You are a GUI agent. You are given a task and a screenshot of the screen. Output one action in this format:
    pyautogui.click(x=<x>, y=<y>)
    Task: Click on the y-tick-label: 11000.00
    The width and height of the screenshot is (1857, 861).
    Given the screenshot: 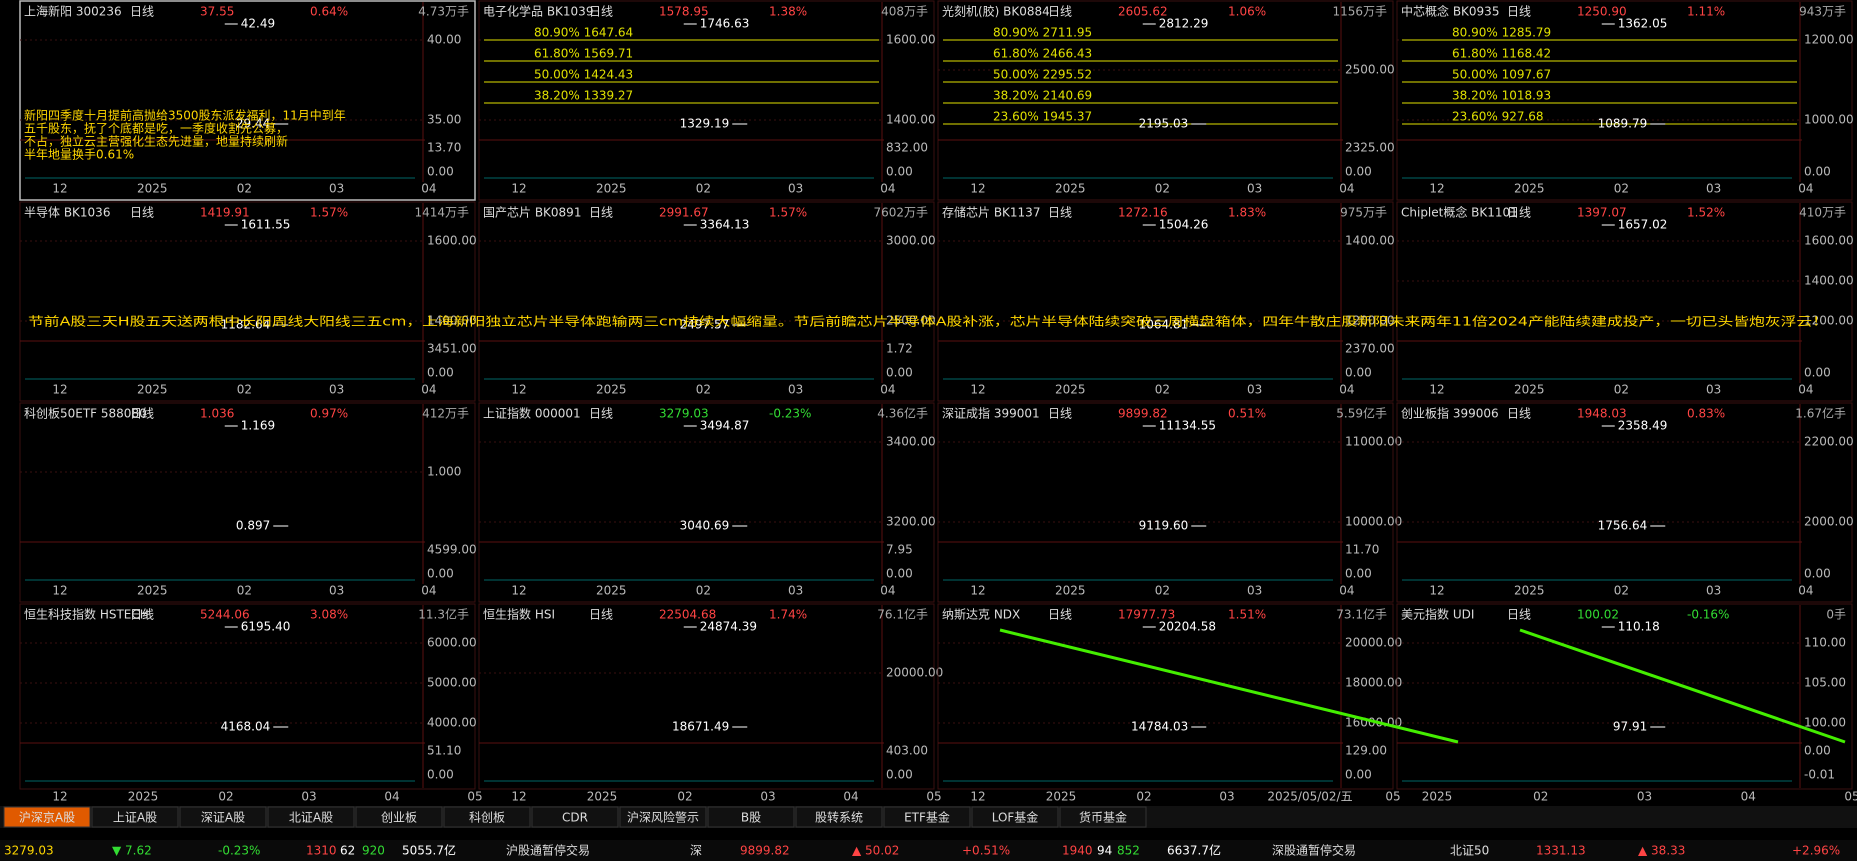 What is the action you would take?
    pyautogui.click(x=1373, y=442)
    